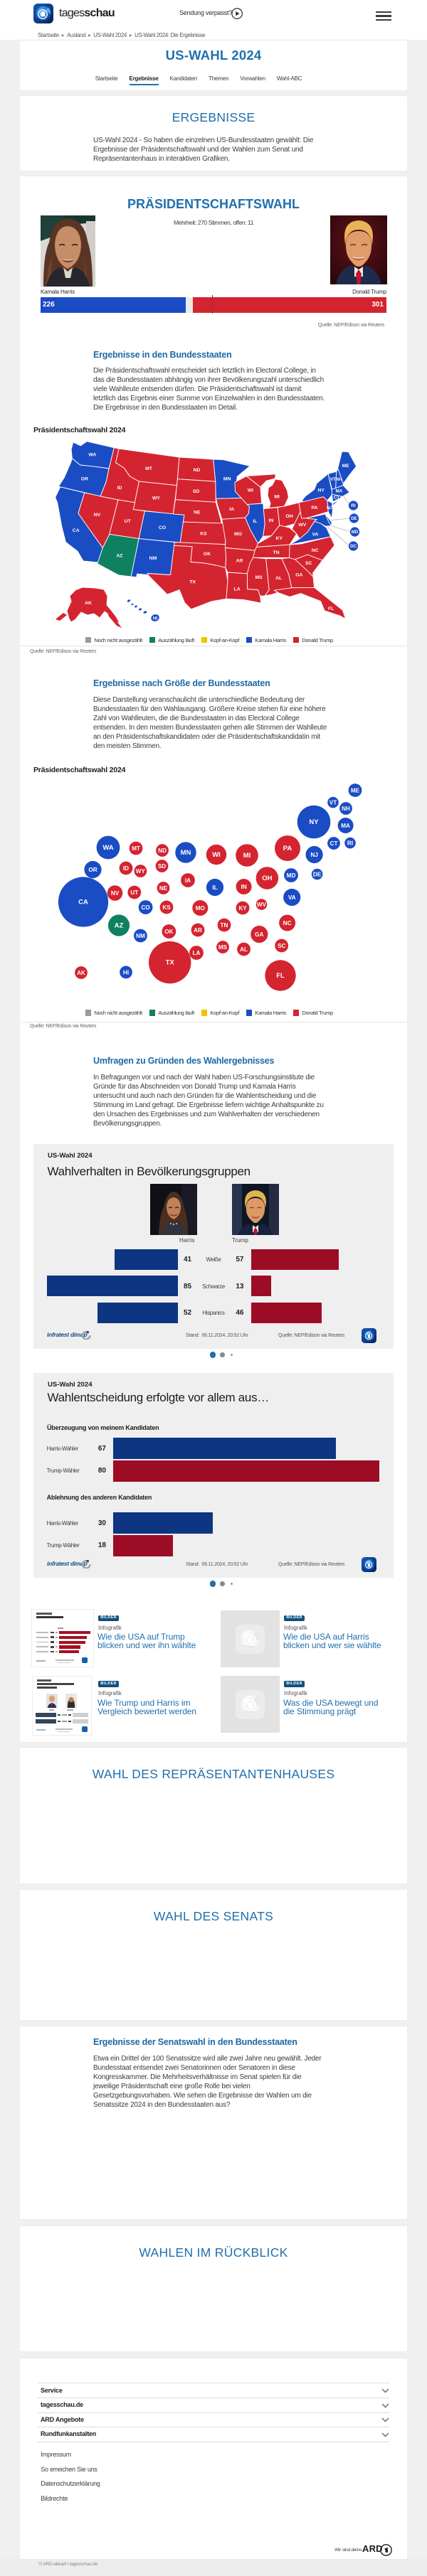 This screenshot has height=2576, width=427. I want to click on svg-text: DC, so click(353, 546).